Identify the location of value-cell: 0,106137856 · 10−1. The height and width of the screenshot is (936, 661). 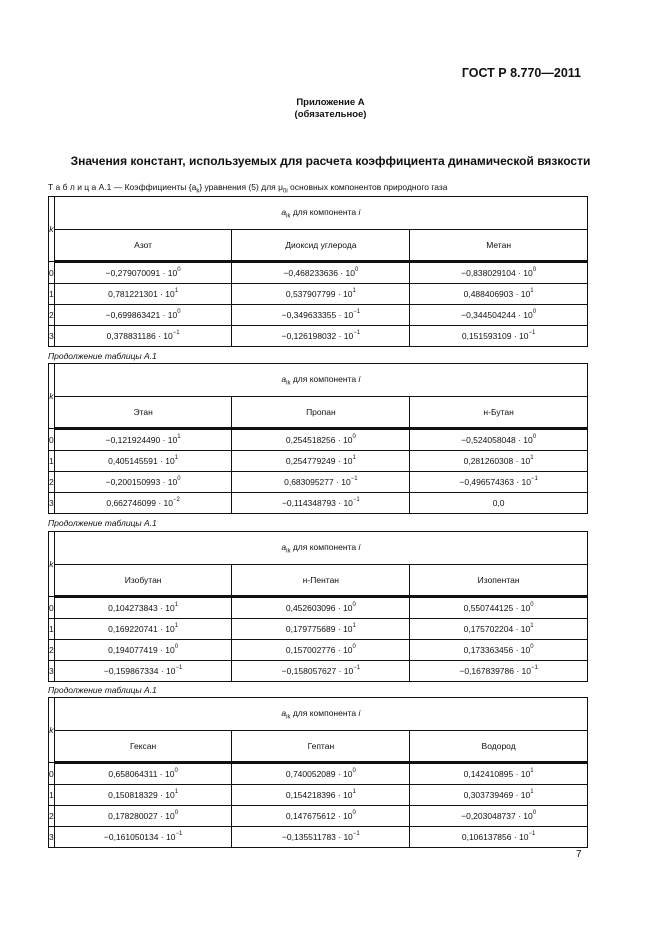
(498, 837).